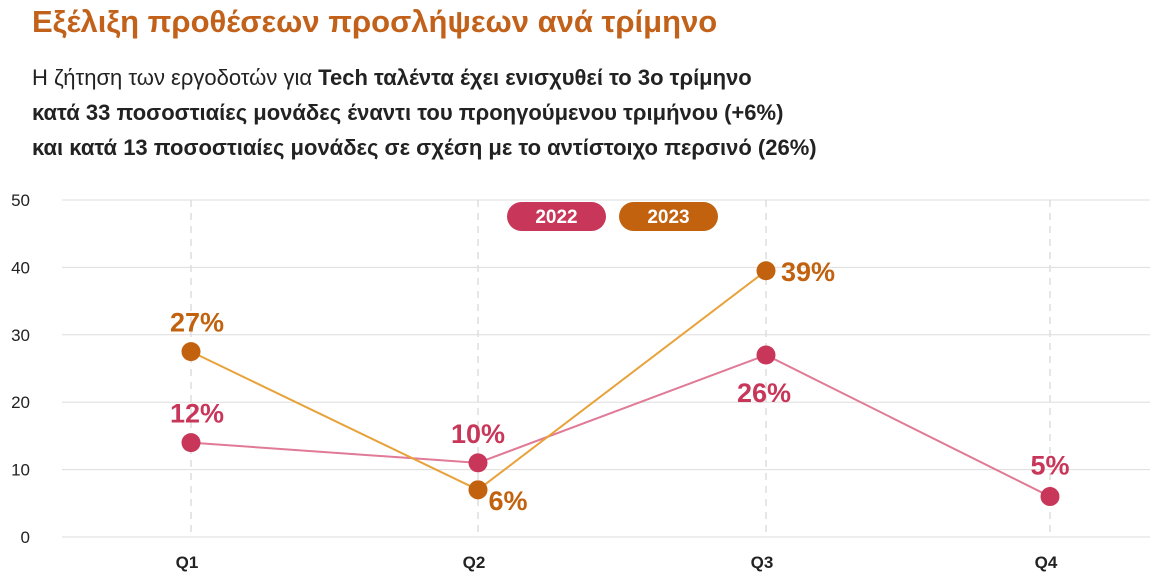  Describe the element at coordinates (808, 272) in the screenshot. I see `data-label-2023-q3: 39%` at that location.